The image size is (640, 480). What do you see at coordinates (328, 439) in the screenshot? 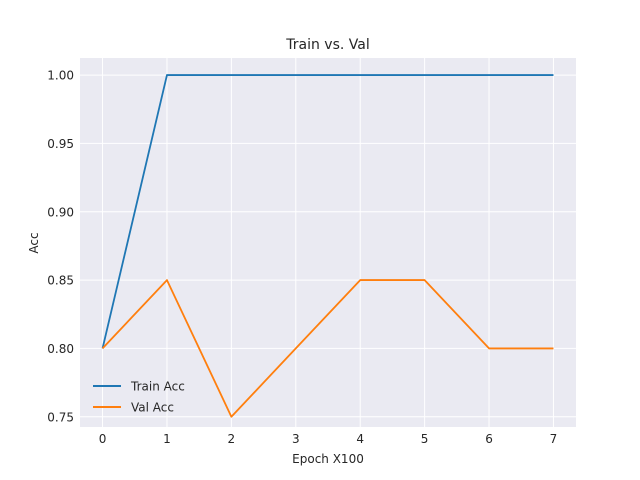
I see `x-tick-labels: 0 1 2 3 4 5 6 7` at bounding box center [328, 439].